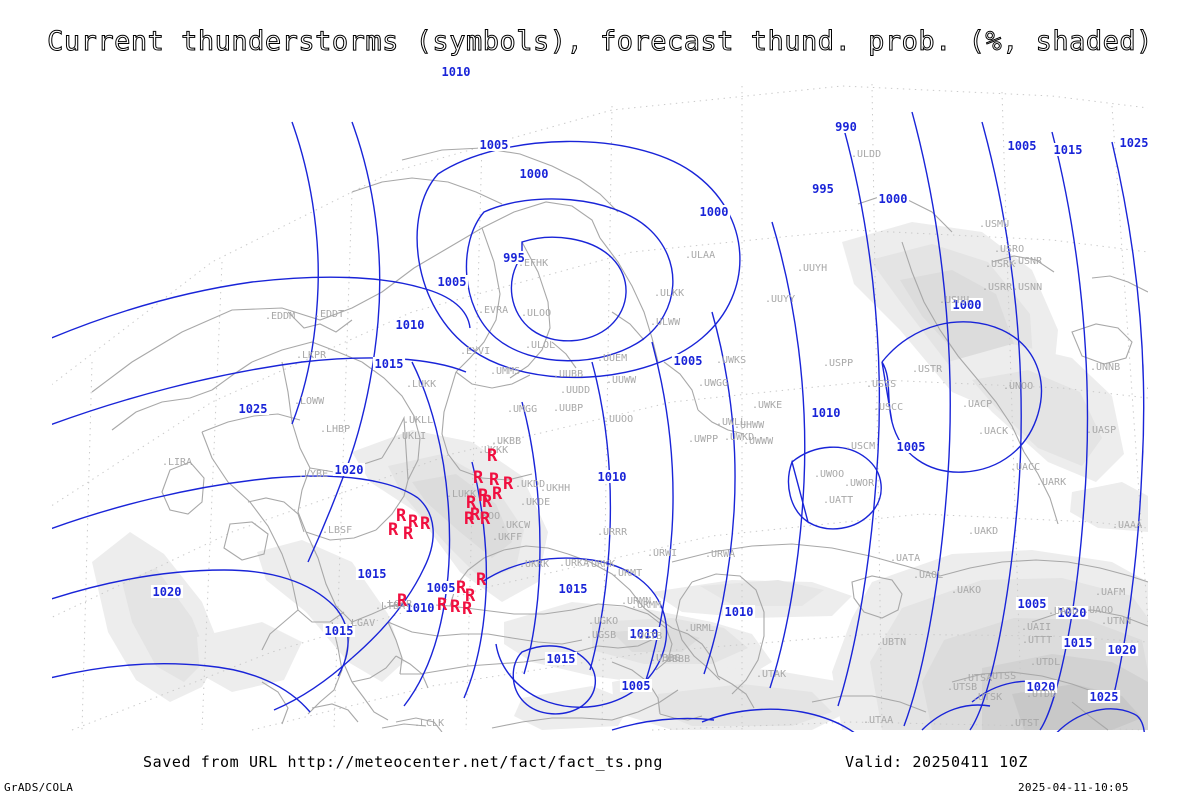 The height and width of the screenshot is (800, 1200). Describe the element at coordinates (506, 441) in the screenshot. I see `station-identifier: .UKBB` at that location.